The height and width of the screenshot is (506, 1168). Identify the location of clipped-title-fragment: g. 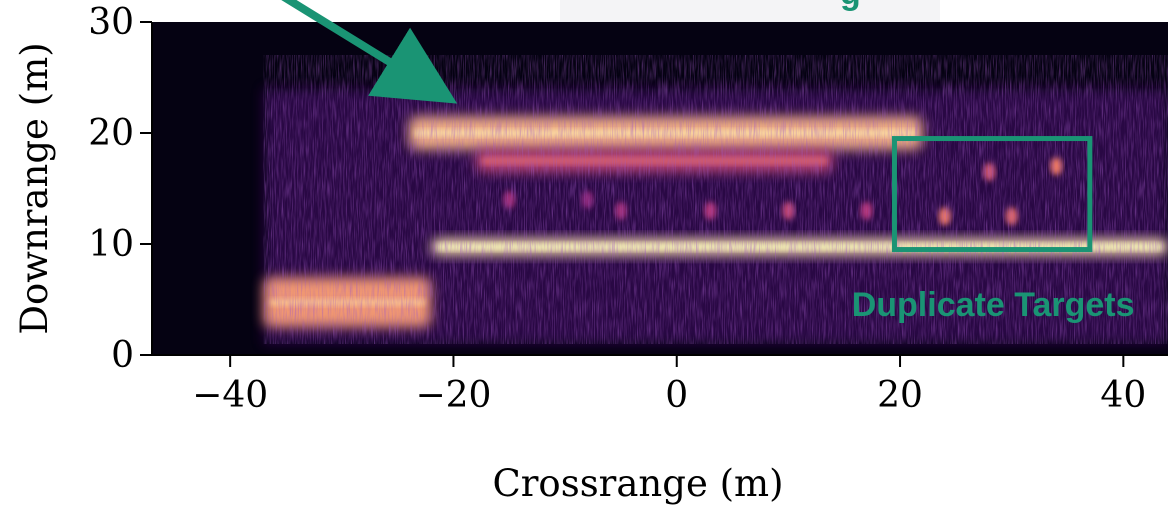
(850, 6).